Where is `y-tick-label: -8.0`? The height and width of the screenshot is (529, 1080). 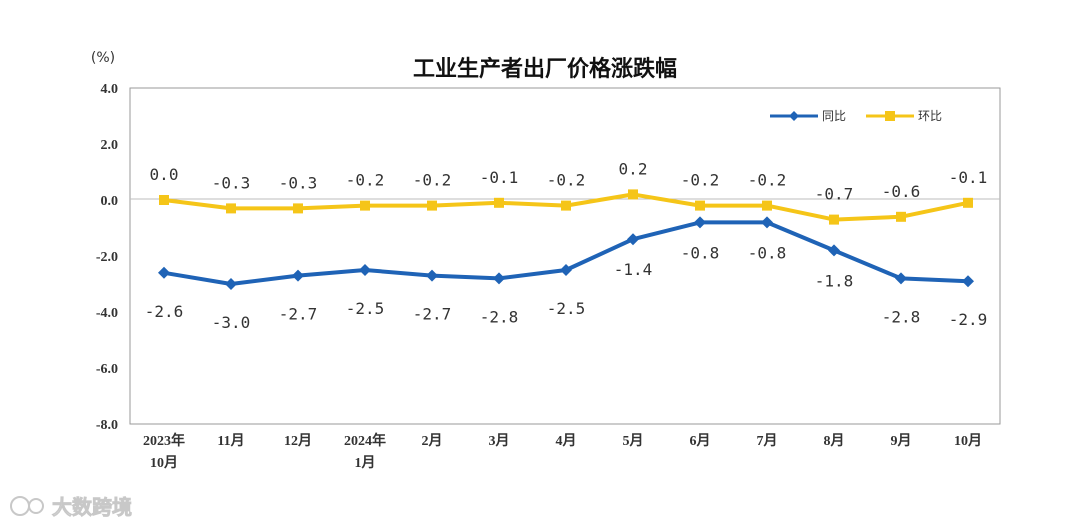
y-tick-label: -8.0 is located at coordinates (107, 425).